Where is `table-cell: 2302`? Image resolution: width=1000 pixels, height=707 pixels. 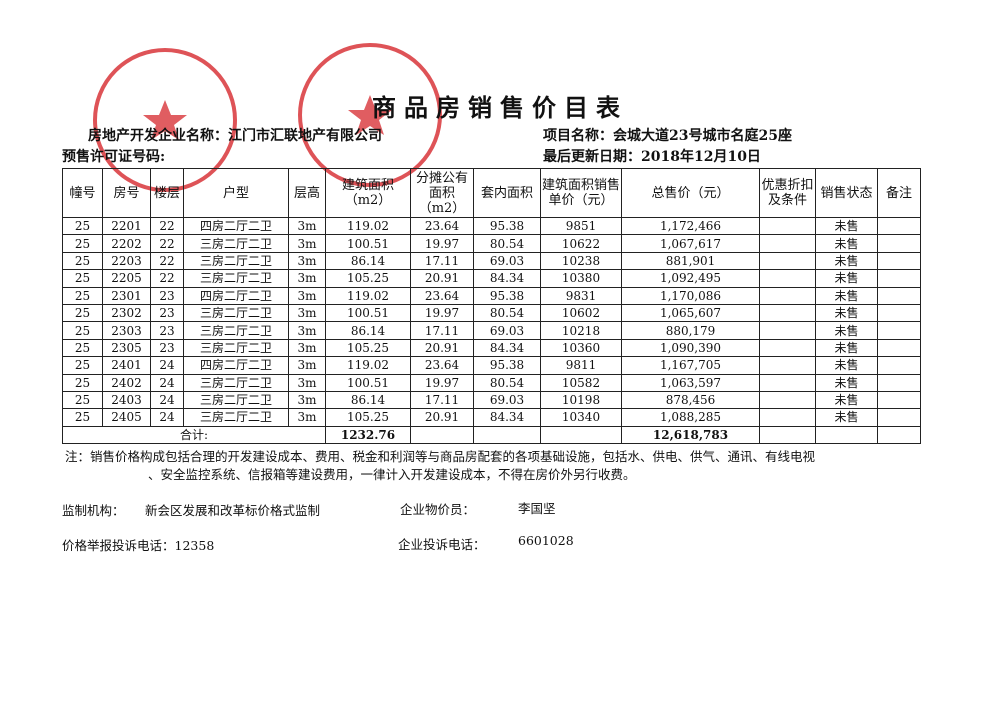 table-cell: 2302 is located at coordinates (126, 313).